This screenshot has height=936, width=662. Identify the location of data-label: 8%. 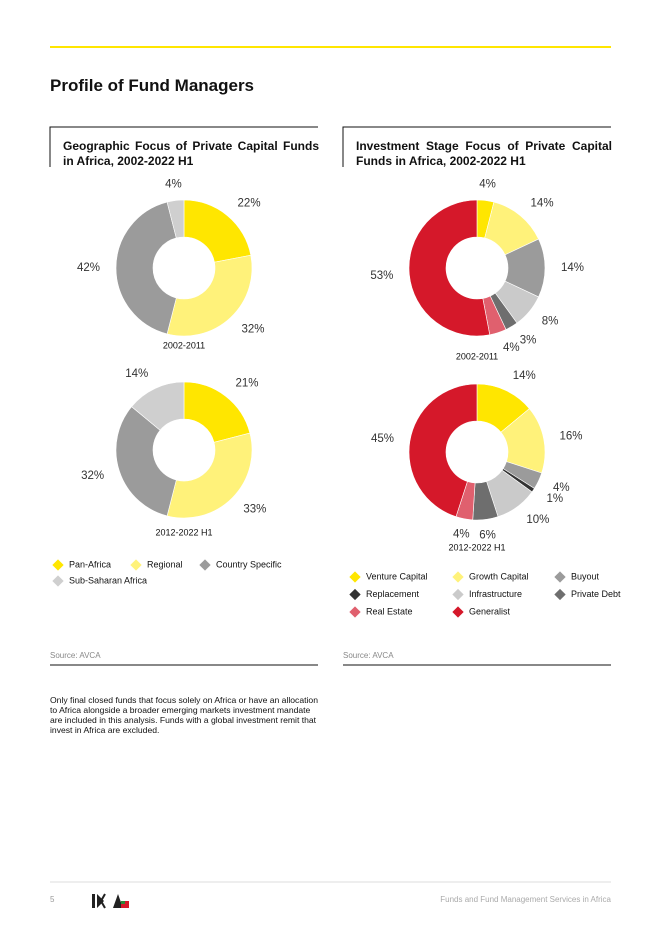
(550, 322).